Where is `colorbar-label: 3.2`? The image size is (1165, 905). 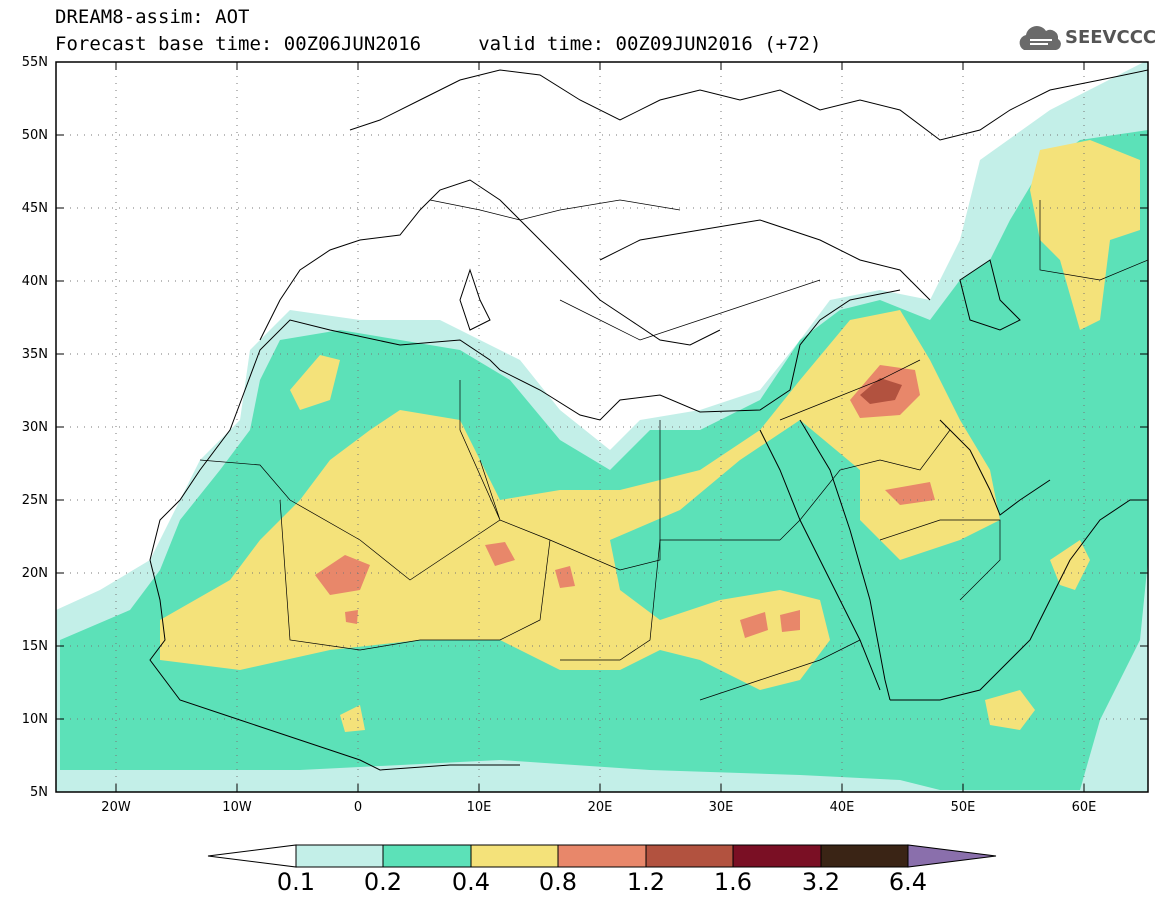
colorbar-label: 3.2 is located at coordinates (821, 882).